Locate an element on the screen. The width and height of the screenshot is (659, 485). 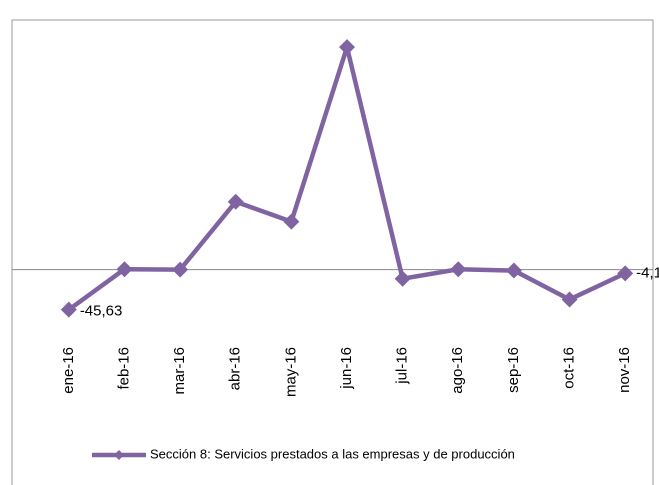
x-tick-label: nov-16 is located at coordinates (624, 370).